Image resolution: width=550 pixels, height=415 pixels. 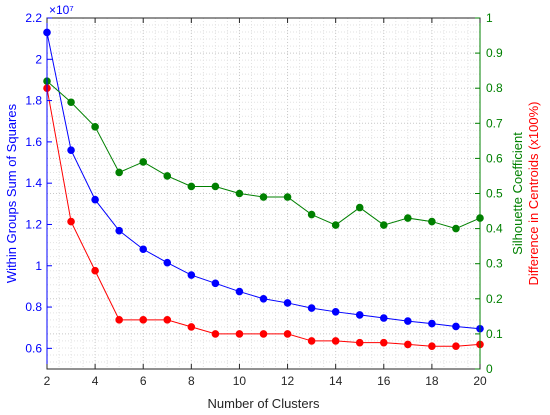 I want to click on right-tick-label: 0.8, so click(x=494, y=88).